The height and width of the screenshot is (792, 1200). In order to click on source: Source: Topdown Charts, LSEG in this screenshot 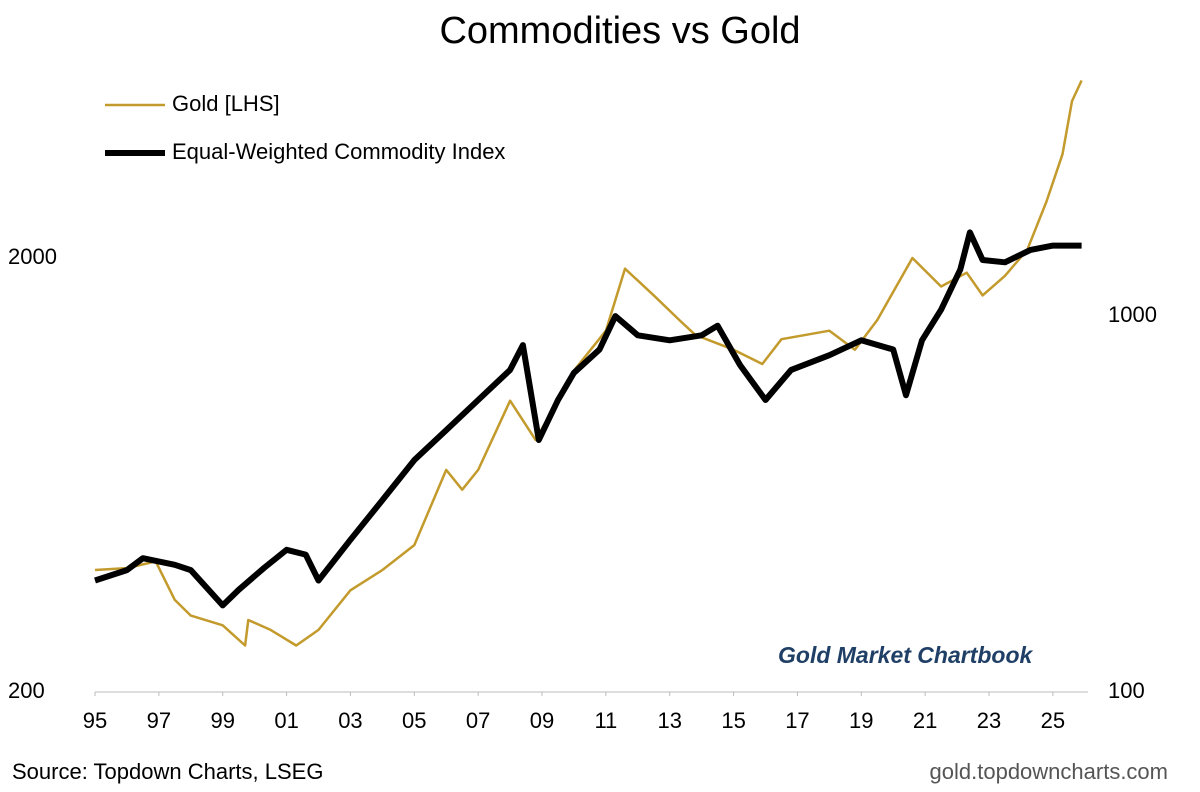, I will do `click(167, 771)`.